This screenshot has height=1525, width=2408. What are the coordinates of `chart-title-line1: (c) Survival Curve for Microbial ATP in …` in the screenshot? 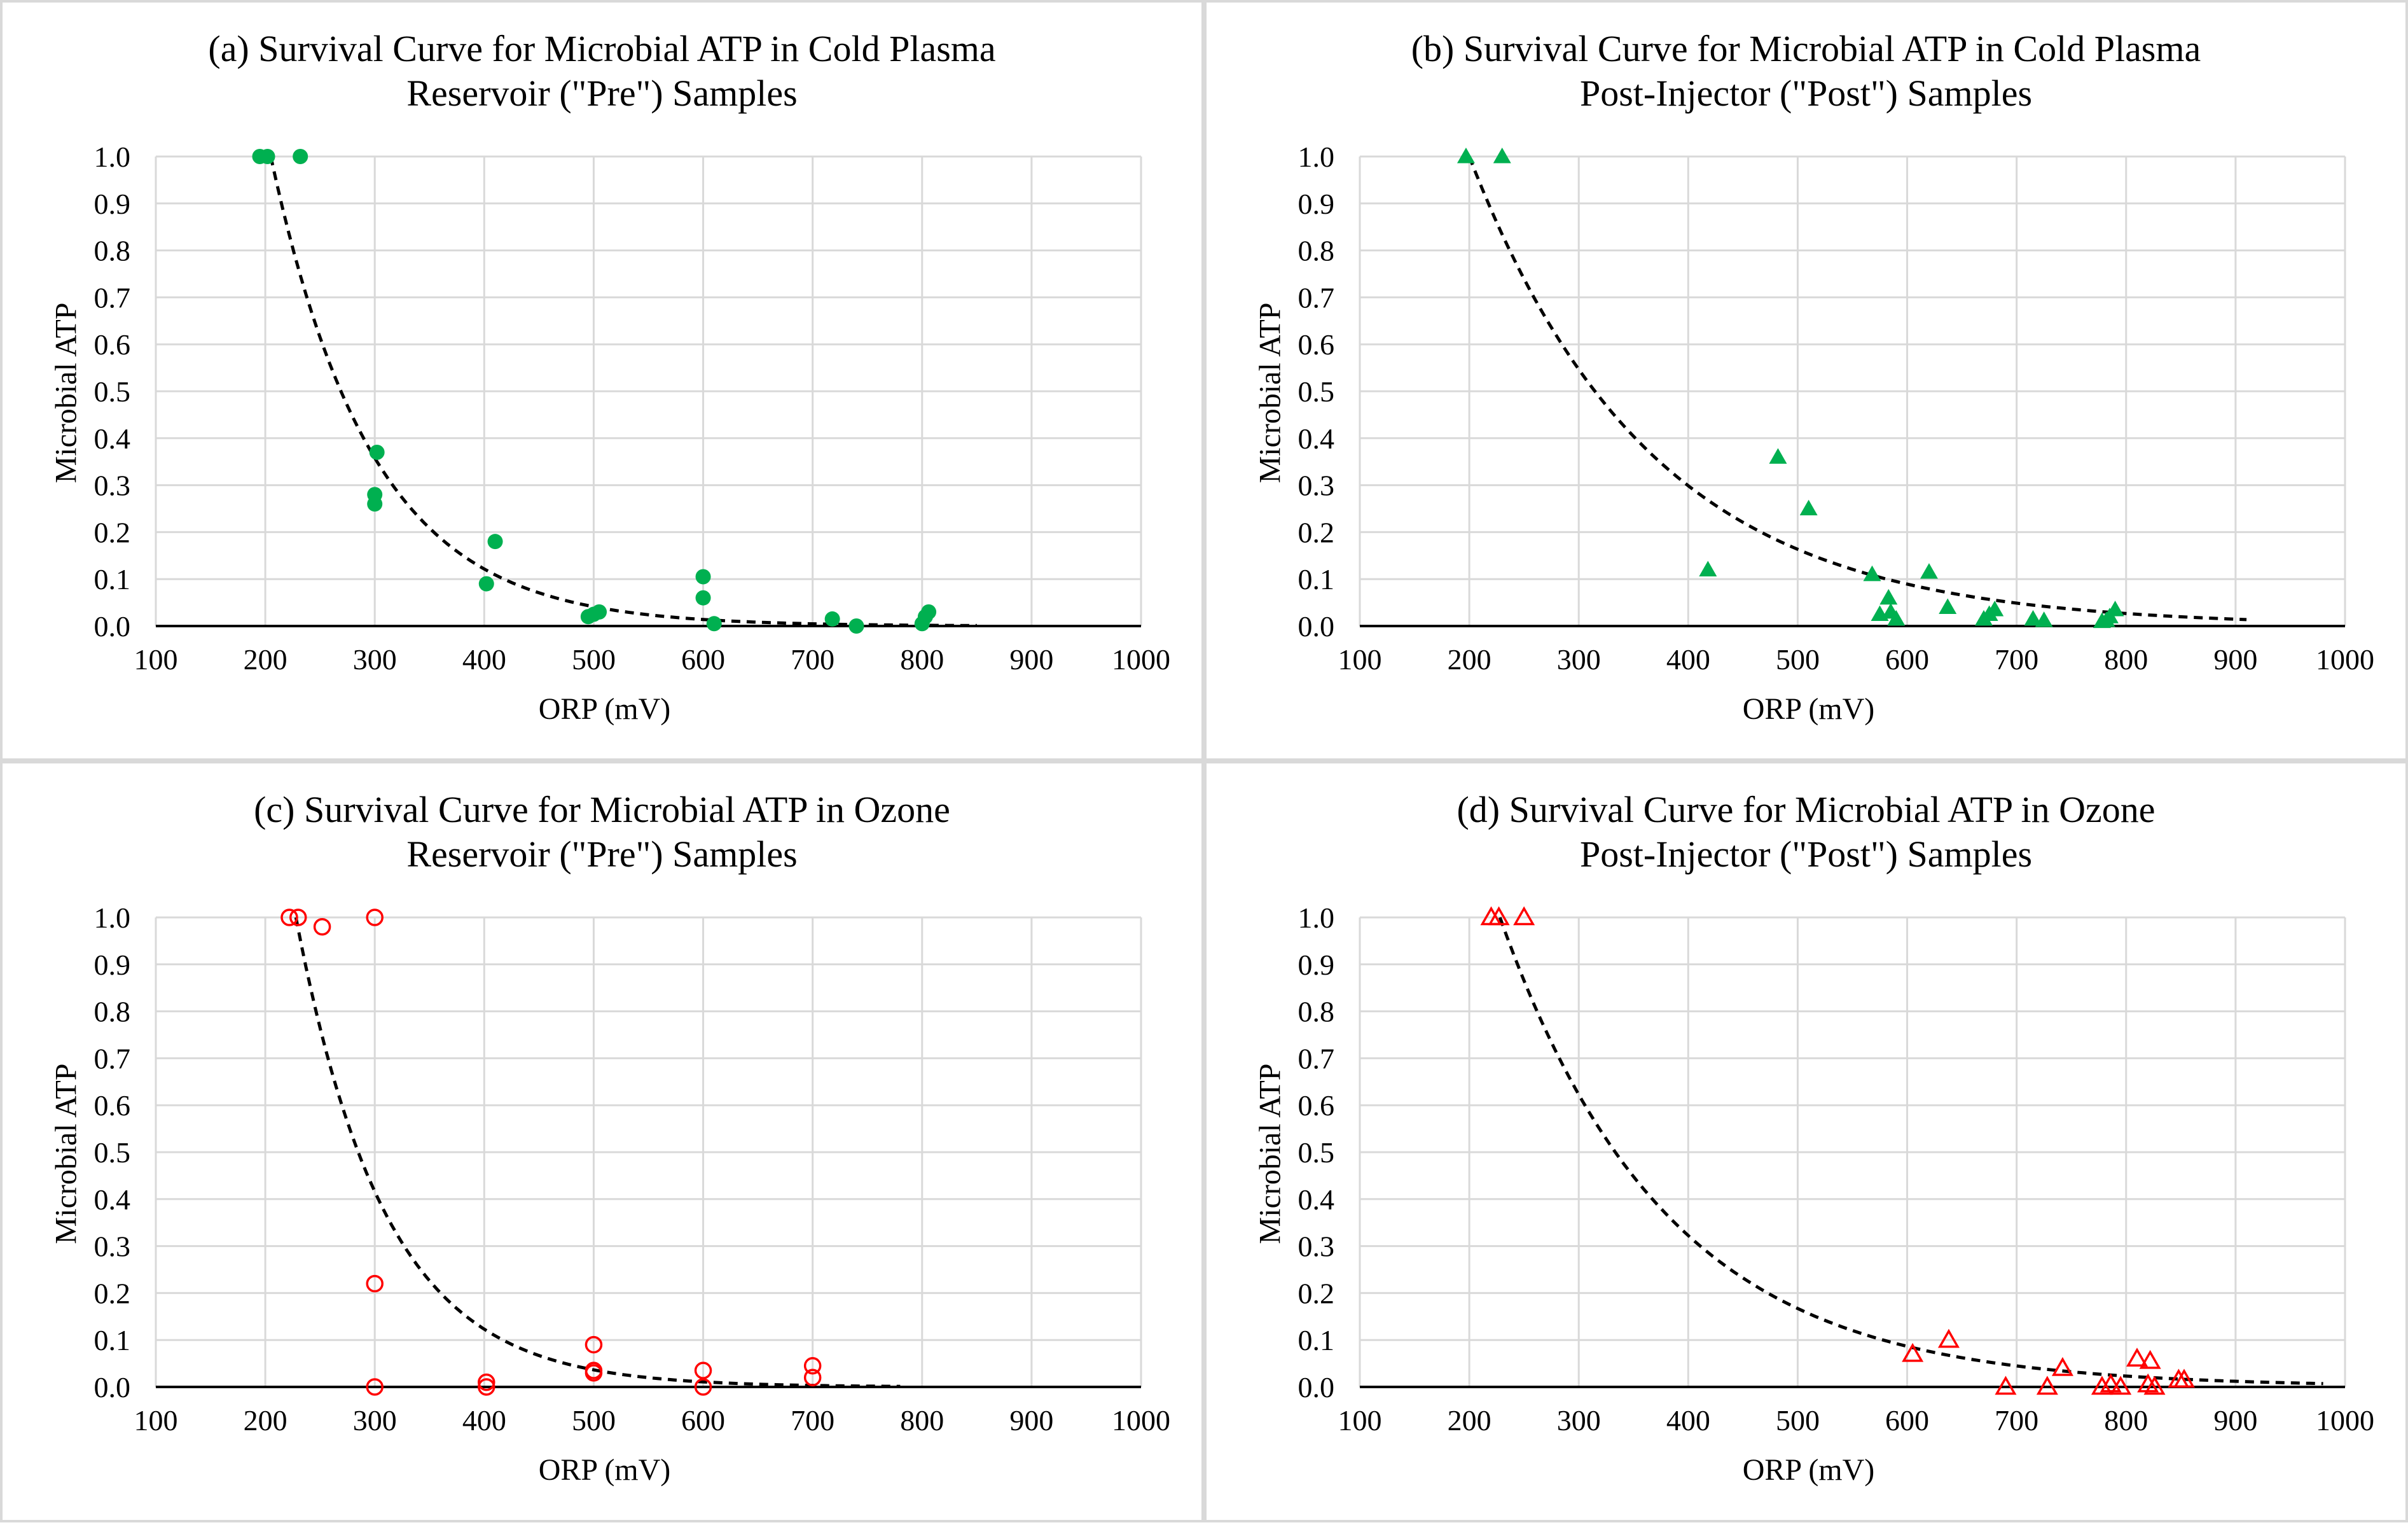 It's located at (602, 809).